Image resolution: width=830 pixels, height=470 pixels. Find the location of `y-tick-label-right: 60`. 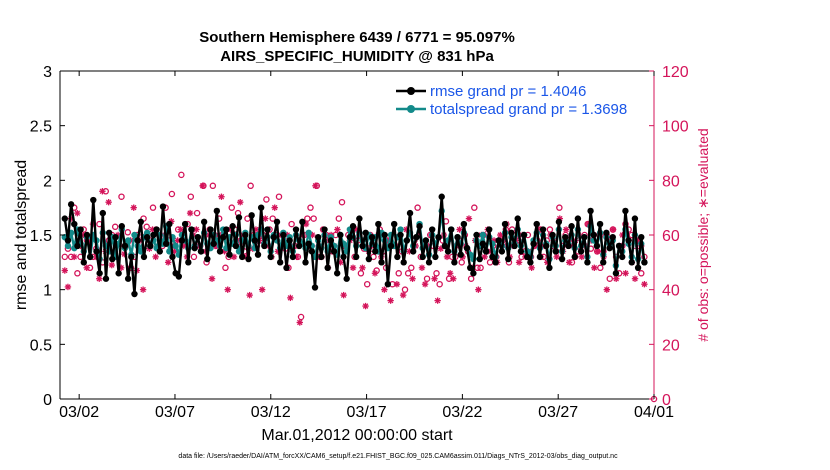

y-tick-label-right: 60 is located at coordinates (671, 236).